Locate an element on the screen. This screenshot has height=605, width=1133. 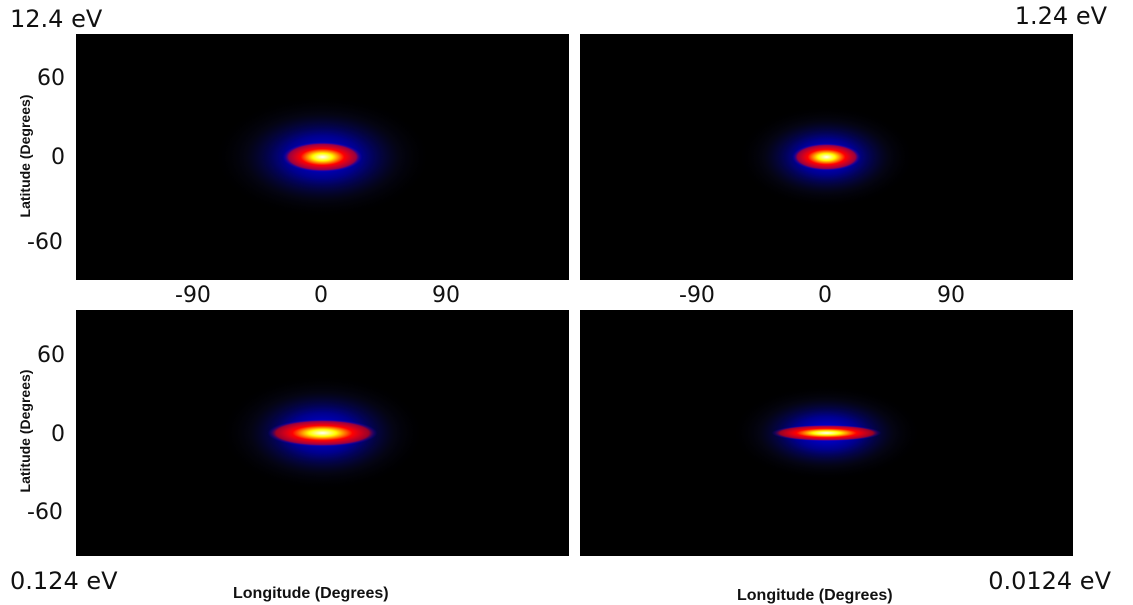
y-axis-label-top: Latitude (Degrees) is located at coordinates (25, 156).